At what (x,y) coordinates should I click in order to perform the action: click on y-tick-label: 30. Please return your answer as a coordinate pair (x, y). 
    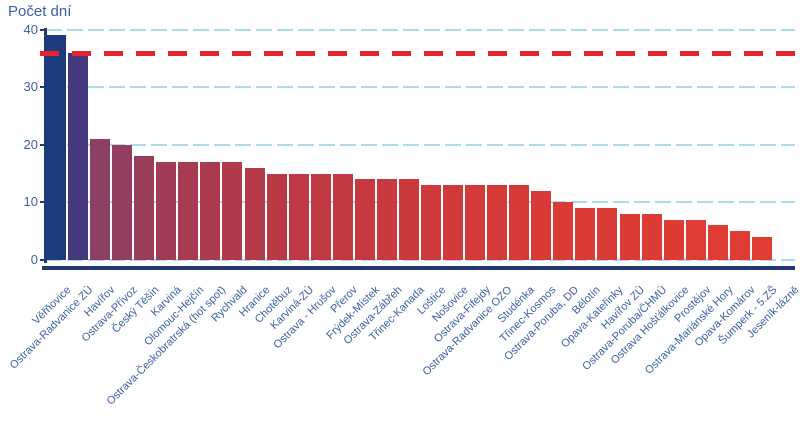
    Looking at the image, I should click on (30, 87).